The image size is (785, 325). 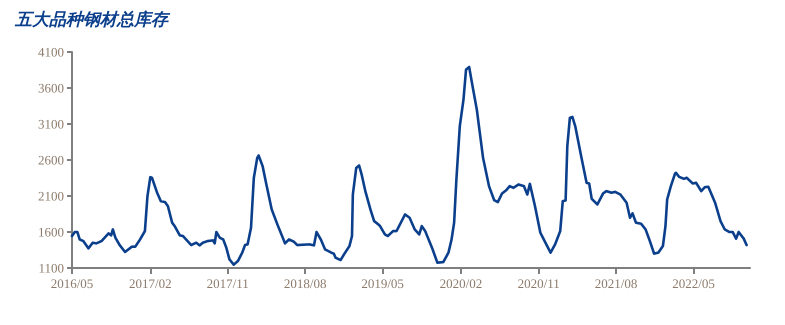 I want to click on y-tick-label: 3100, so click(x=51, y=124).